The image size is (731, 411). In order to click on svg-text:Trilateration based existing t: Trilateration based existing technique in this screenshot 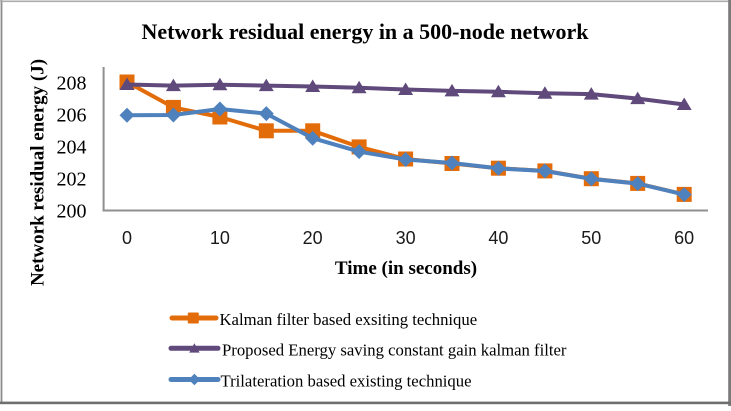, I will do `click(346, 380)`.